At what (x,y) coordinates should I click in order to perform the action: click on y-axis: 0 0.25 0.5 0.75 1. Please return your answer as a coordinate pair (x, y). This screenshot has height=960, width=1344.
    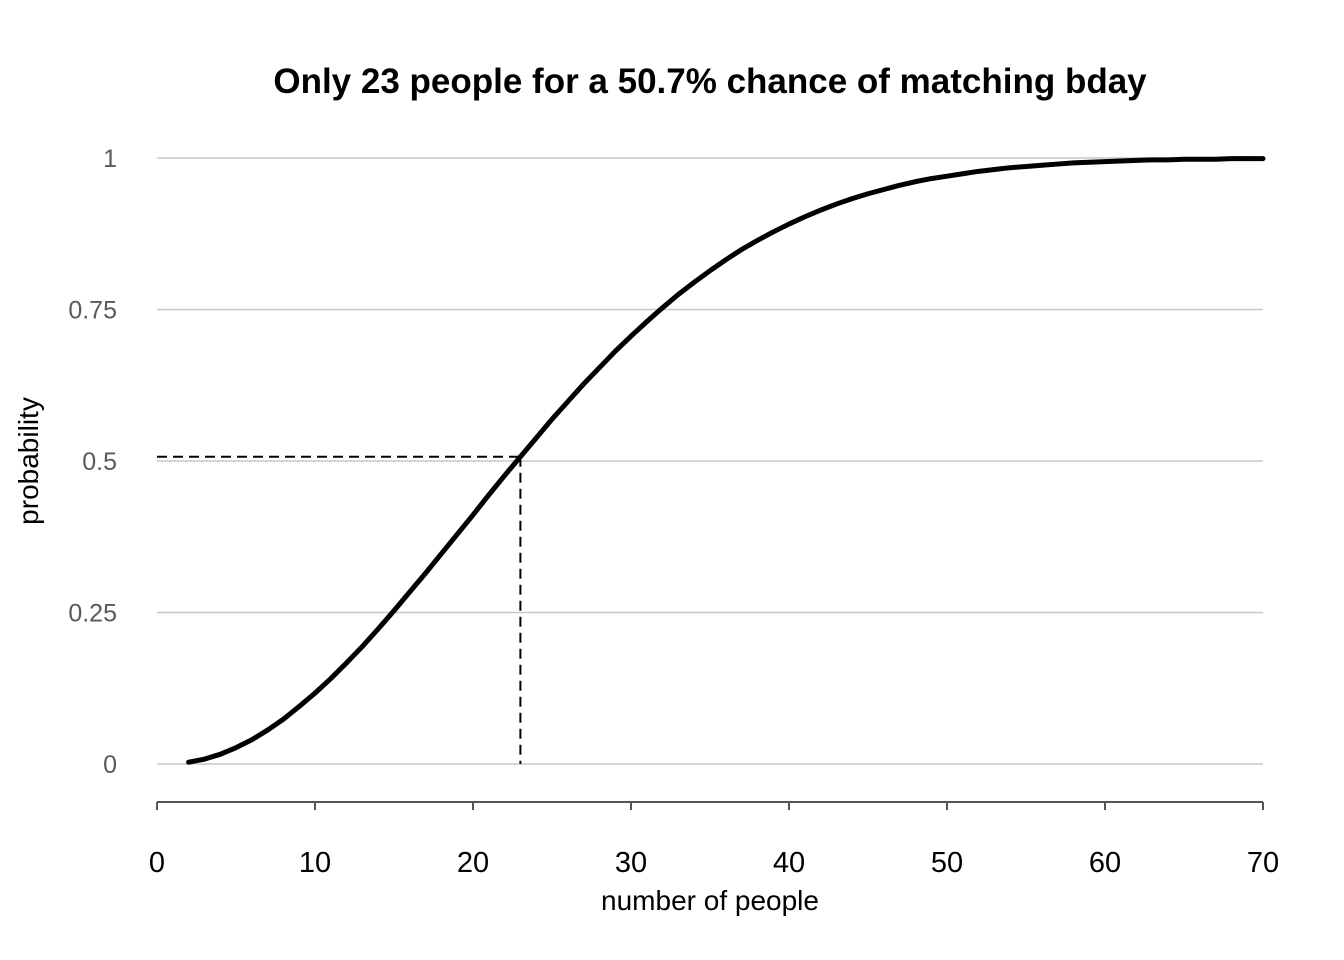
    Looking at the image, I should click on (92, 462).